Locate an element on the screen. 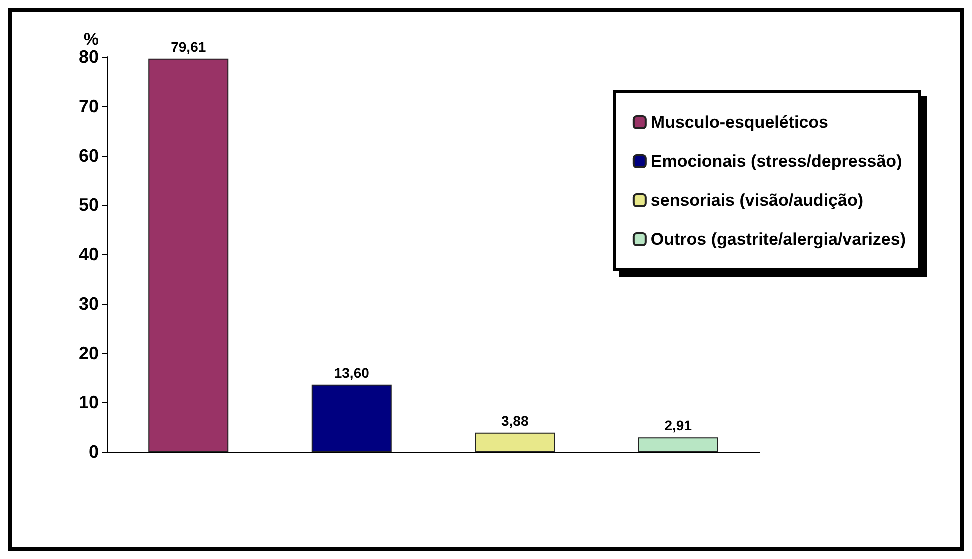 This screenshot has width=972, height=559. data-label: 79,61 is located at coordinates (188, 46).